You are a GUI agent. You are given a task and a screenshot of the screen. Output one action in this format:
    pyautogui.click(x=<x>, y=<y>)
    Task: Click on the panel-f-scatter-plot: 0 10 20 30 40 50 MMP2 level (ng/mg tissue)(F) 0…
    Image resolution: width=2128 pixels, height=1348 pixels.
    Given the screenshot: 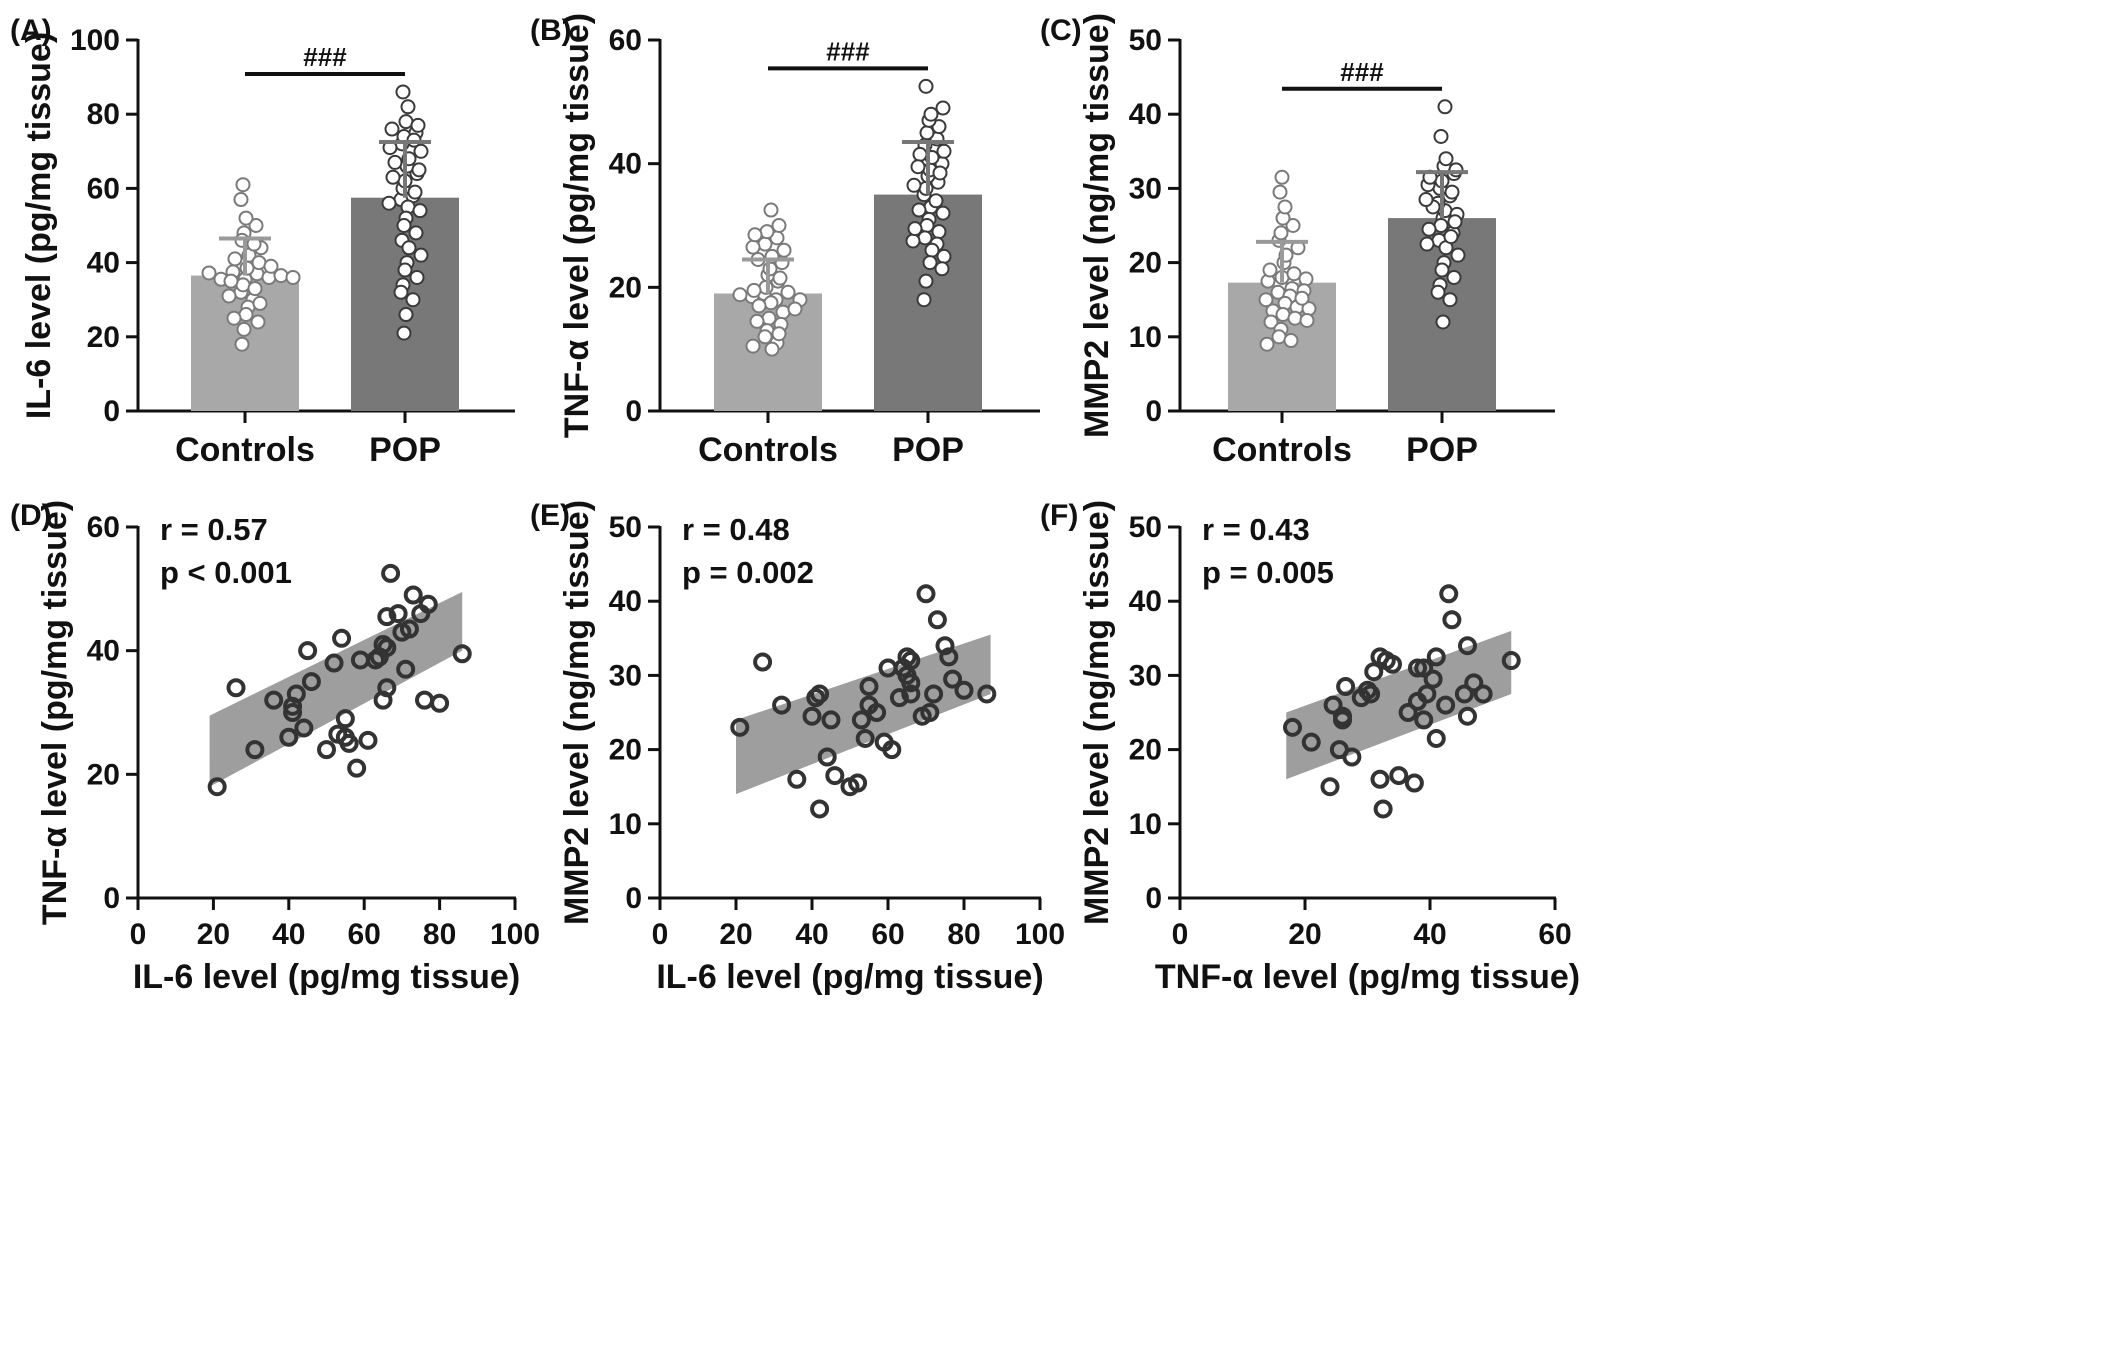 What is the action you would take?
    pyautogui.click(x=1310, y=747)
    